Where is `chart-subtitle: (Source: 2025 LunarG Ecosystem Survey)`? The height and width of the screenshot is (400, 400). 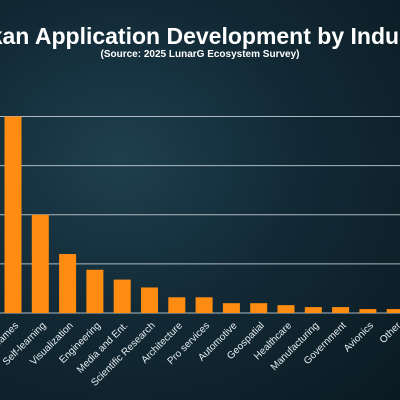
chart-subtitle: (Source: 2025 LunarG Ecosystem Survey) is located at coordinates (200, 54).